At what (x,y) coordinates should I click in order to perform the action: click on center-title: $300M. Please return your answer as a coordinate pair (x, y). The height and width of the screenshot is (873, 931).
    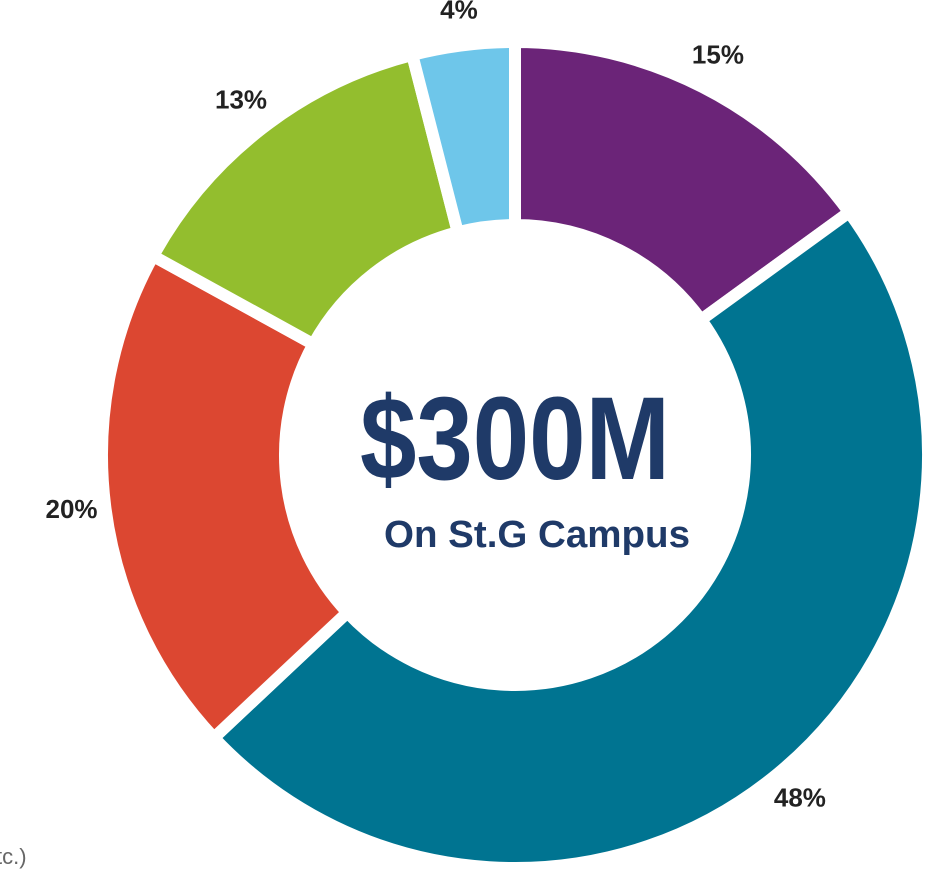
    Looking at the image, I should click on (515, 439).